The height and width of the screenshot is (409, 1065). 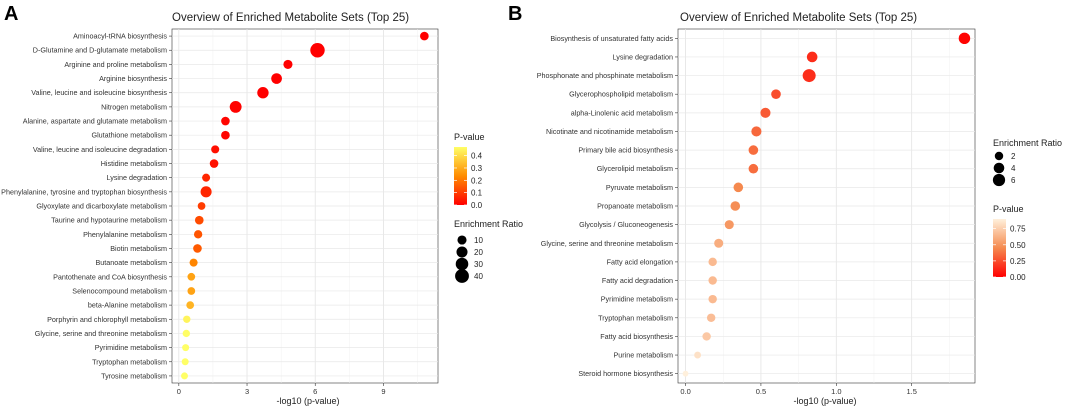 What do you see at coordinates (478, 240) in the screenshot?
I see `panel-a-size-legend-label: 10` at bounding box center [478, 240].